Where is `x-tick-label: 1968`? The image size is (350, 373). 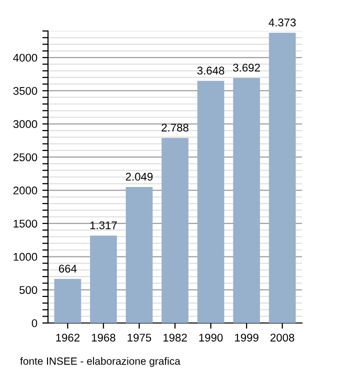 x-tick-label: 1968 is located at coordinates (104, 338).